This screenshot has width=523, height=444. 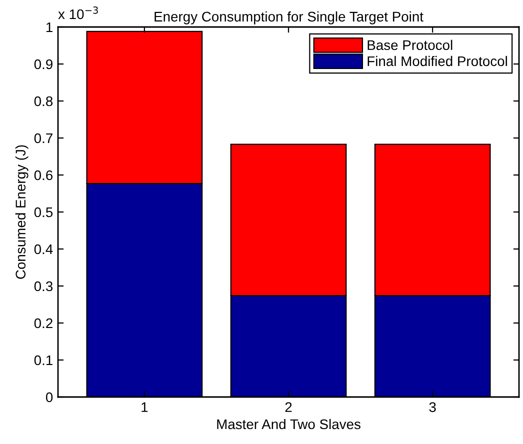 I want to click on x-tick-label: 2, so click(x=288, y=407).